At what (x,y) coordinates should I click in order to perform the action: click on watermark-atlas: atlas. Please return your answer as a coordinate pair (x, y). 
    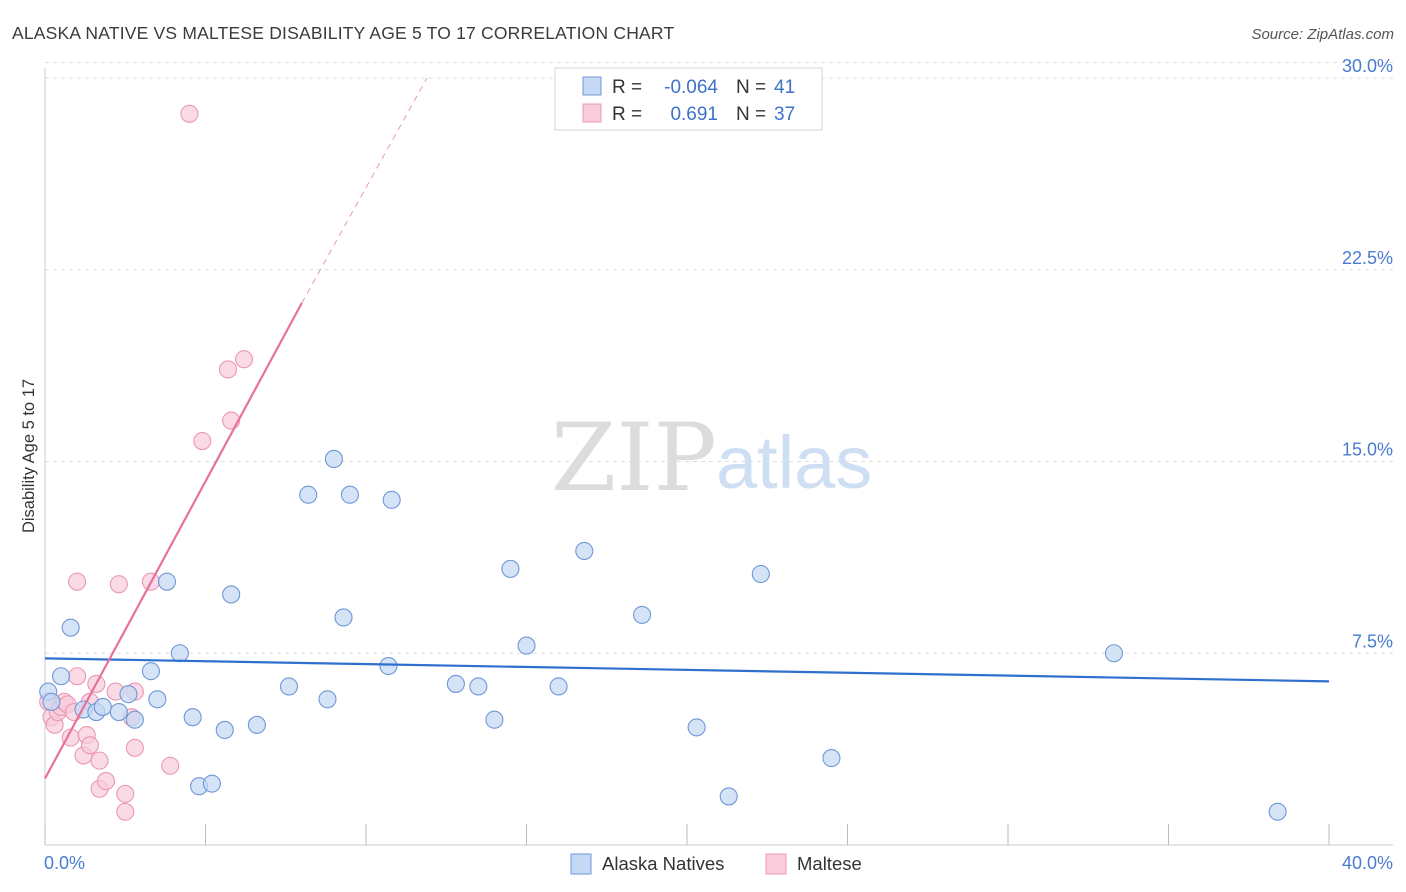
    Looking at the image, I should click on (794, 462).